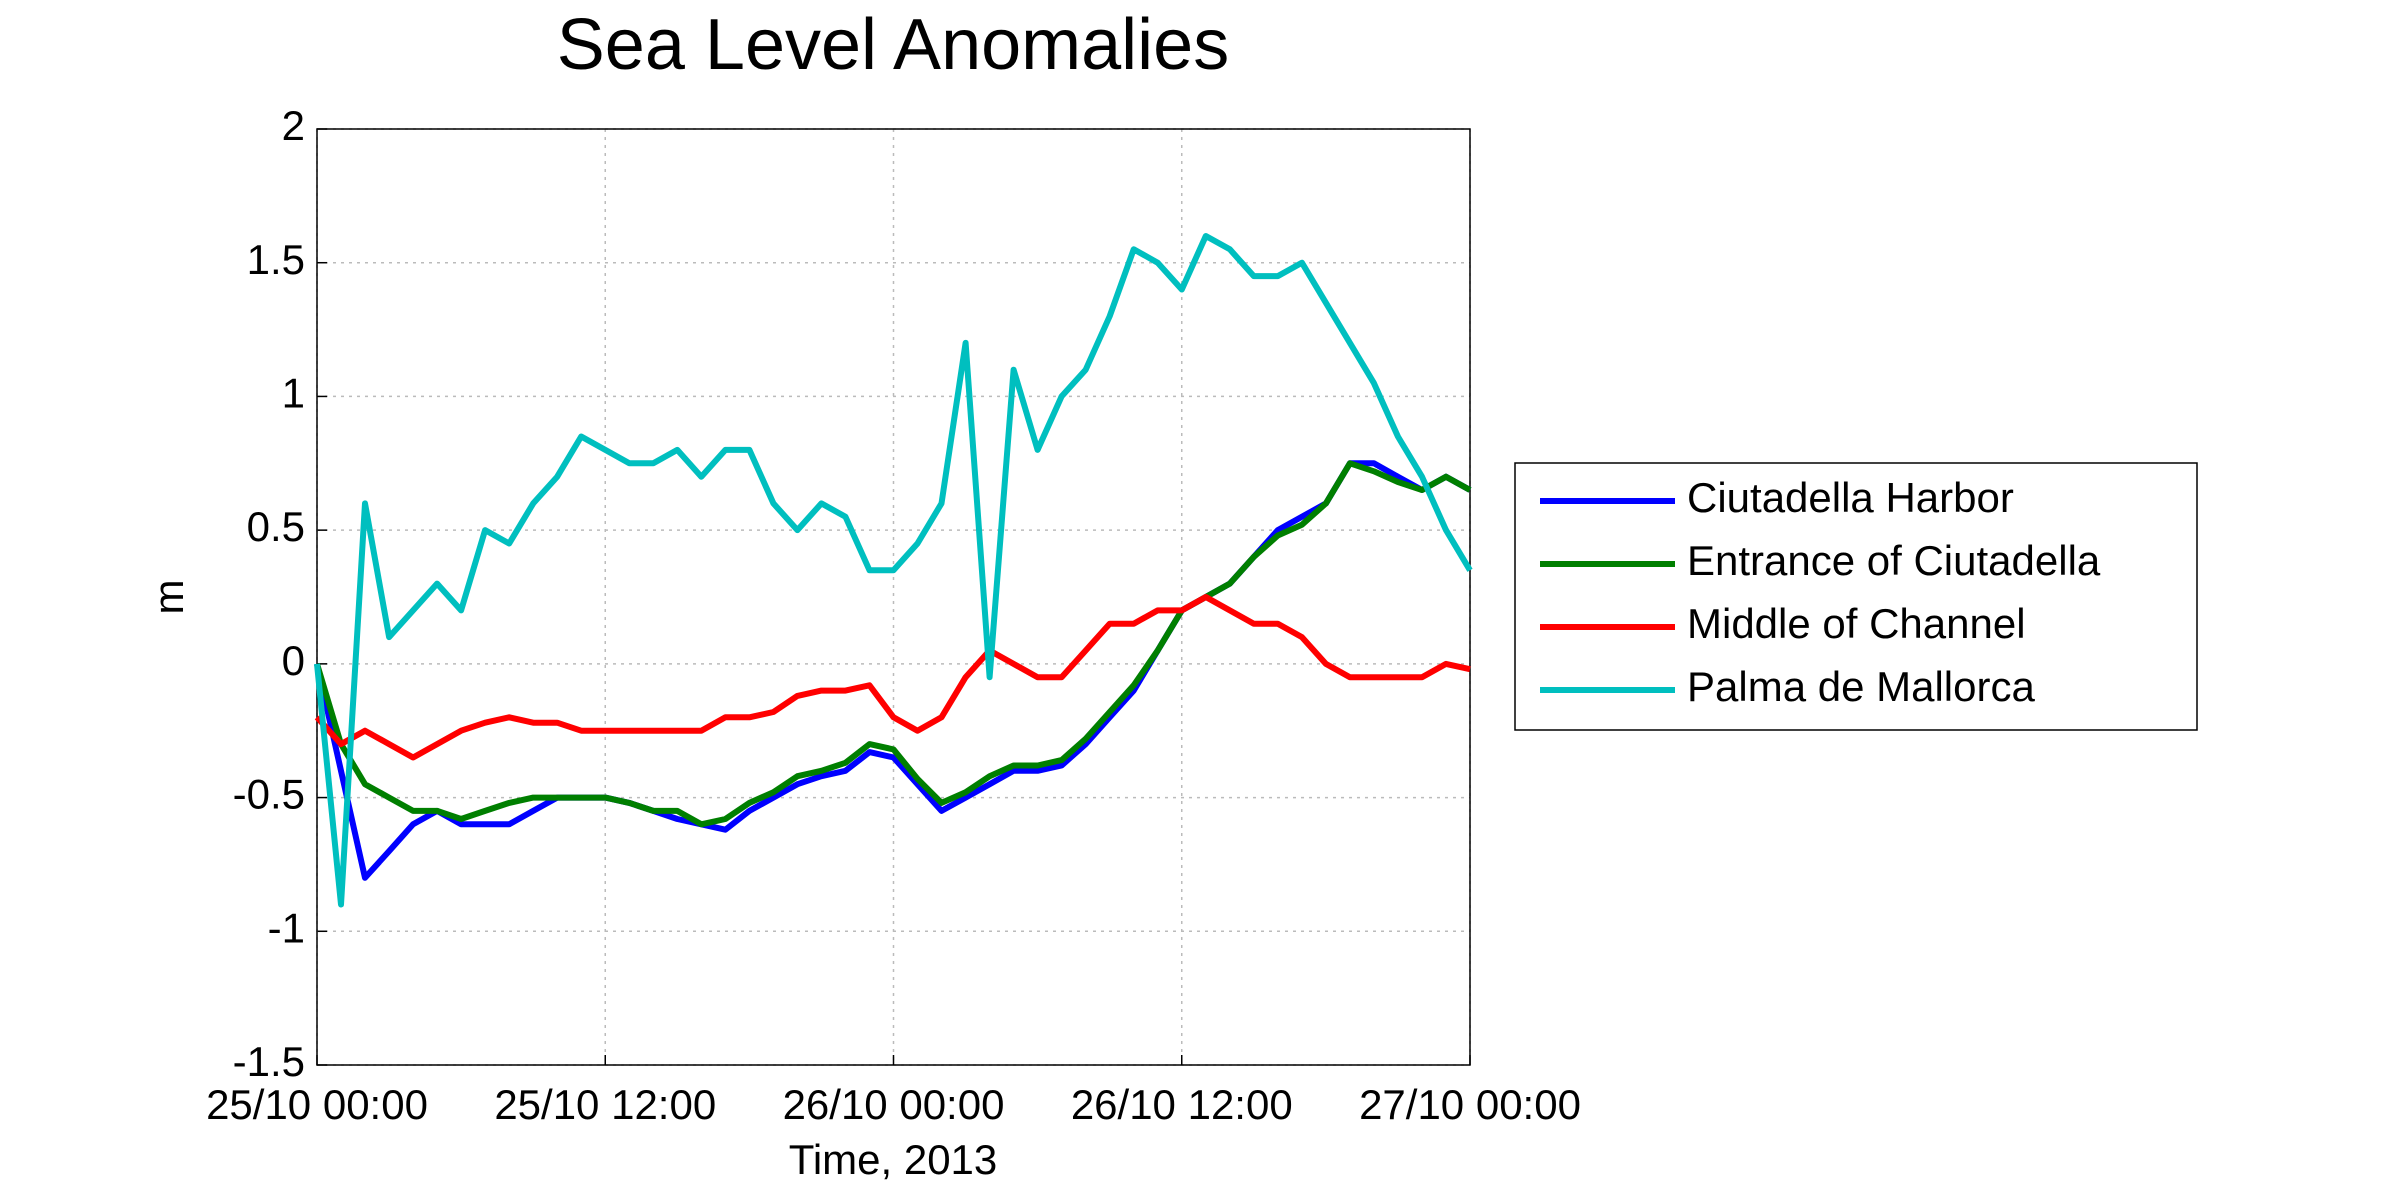 The width and height of the screenshot is (2400, 1200). Describe the element at coordinates (1894, 560) in the screenshot. I see `legend-label: Entrance of Ciutadella` at that location.